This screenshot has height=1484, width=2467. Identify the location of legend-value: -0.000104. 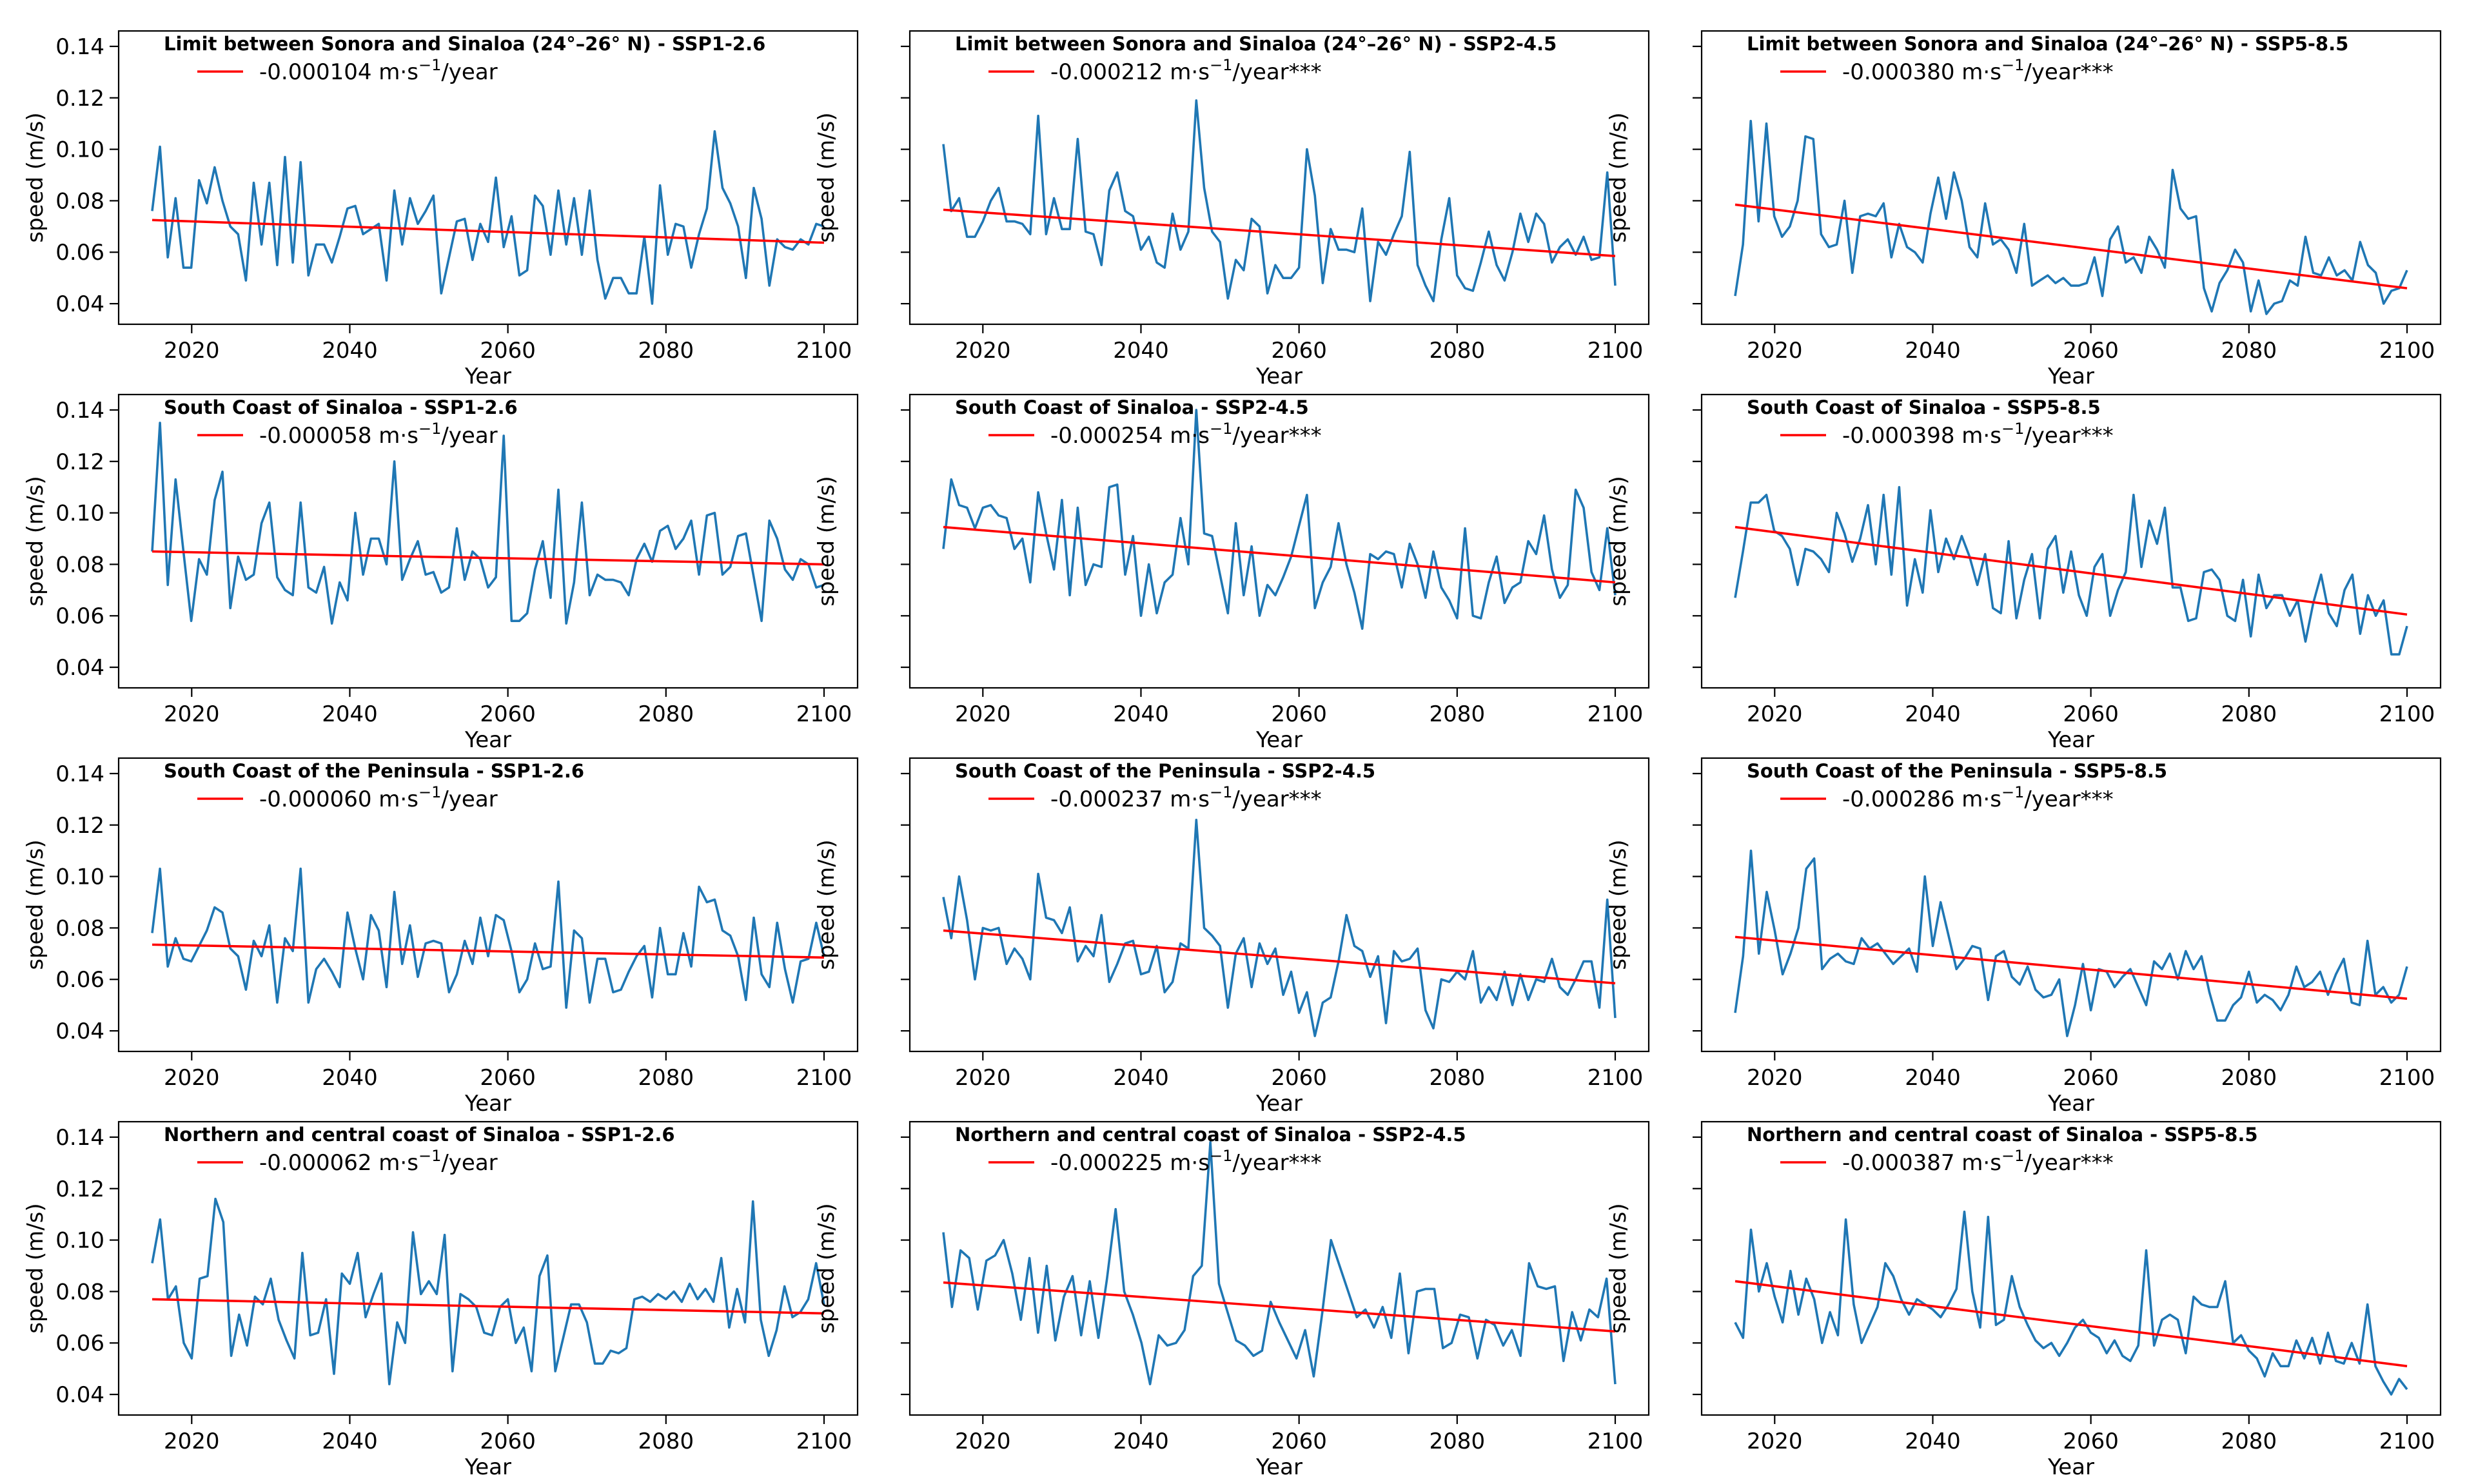
(315, 72).